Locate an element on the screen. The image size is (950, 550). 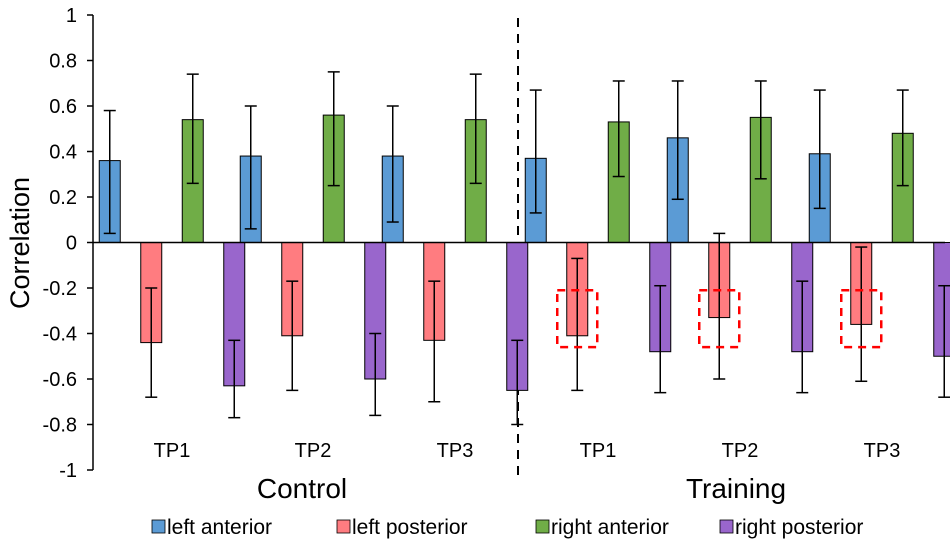
y-tick-label: -0.6 is located at coordinates (60, 380).